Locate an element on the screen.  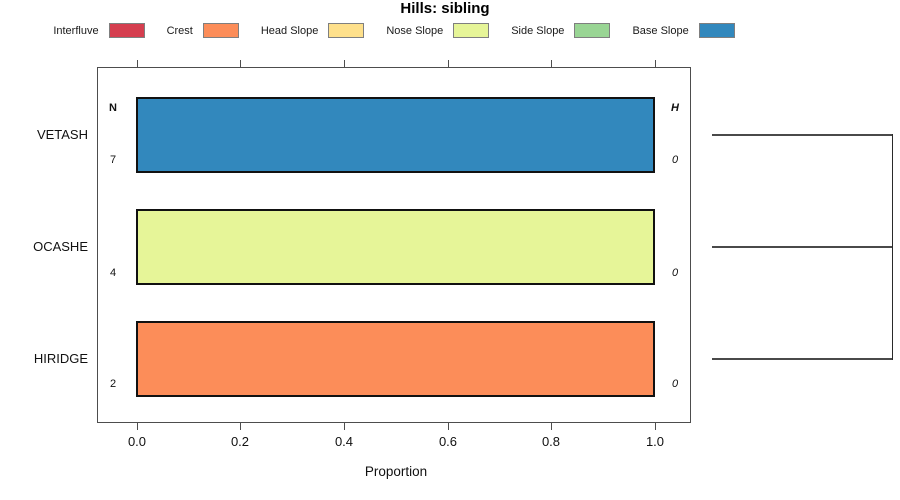
x-tick-label: 0.2 is located at coordinates (240, 441).